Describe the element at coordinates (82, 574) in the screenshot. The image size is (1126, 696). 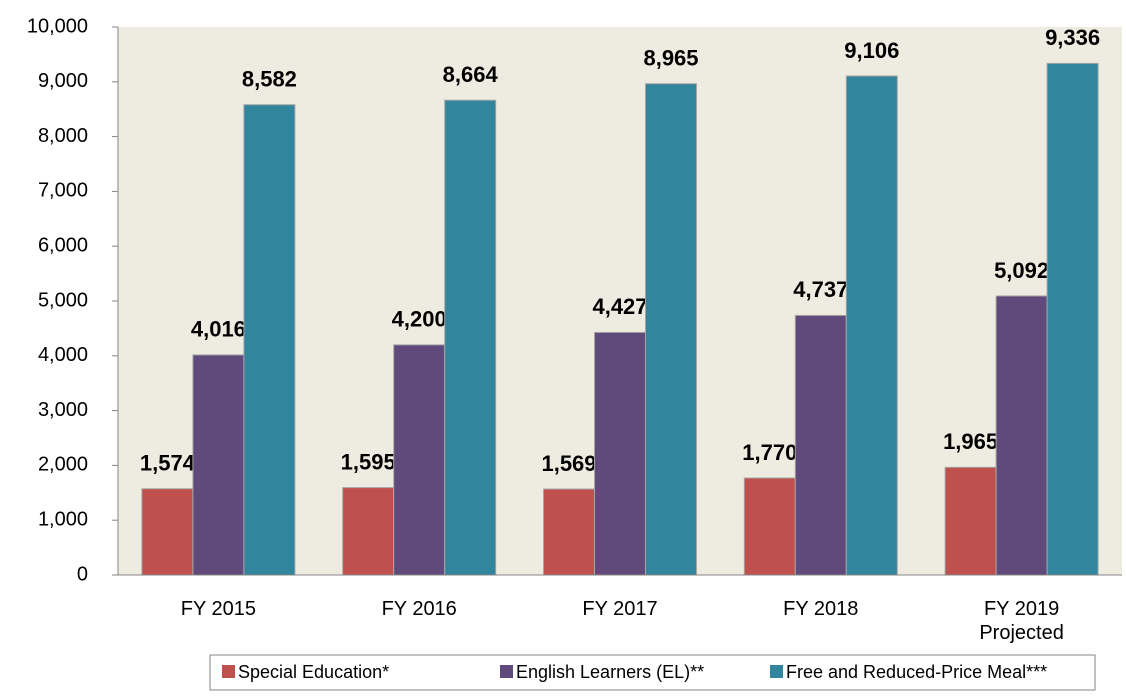
I see `y-tick-label: 0` at that location.